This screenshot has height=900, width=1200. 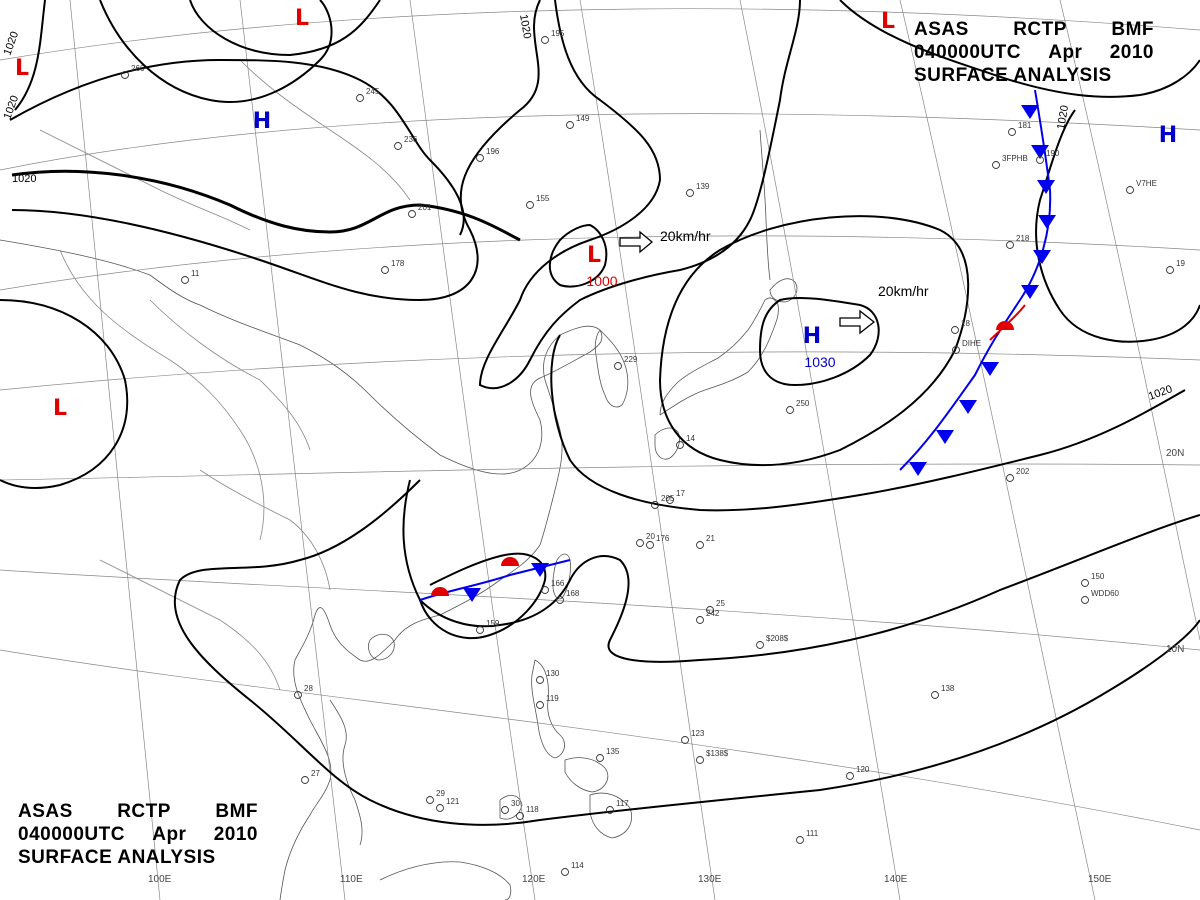 What do you see at coordinates (1175, 453) in the screenshot?
I see `latitude-label: 20N` at bounding box center [1175, 453].